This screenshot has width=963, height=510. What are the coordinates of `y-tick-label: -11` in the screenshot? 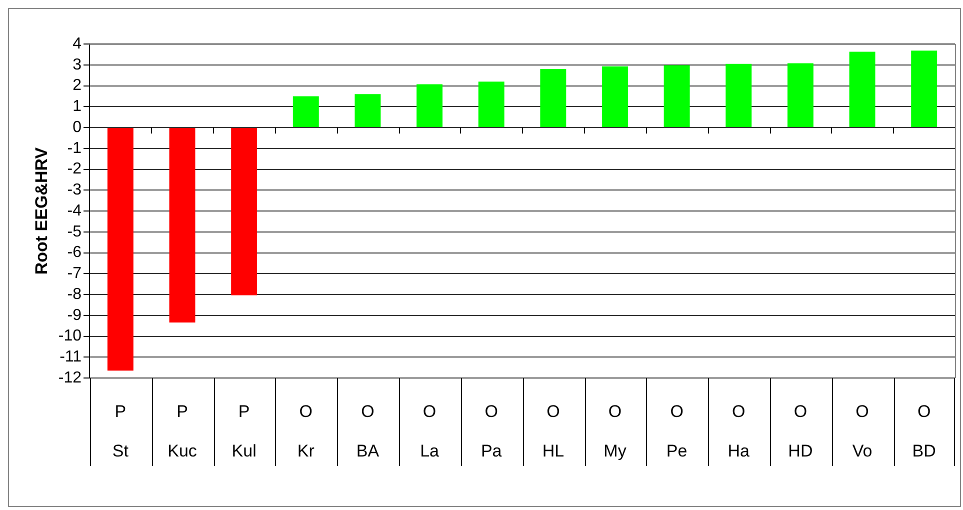 It's located at (71, 357).